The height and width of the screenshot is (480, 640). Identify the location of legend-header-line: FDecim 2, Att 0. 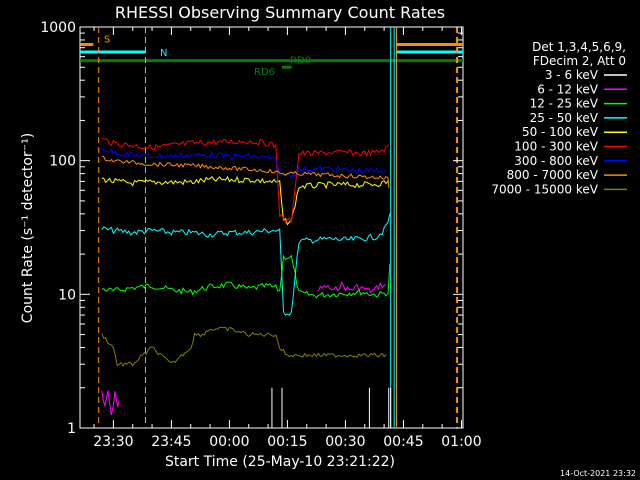
(579, 61).